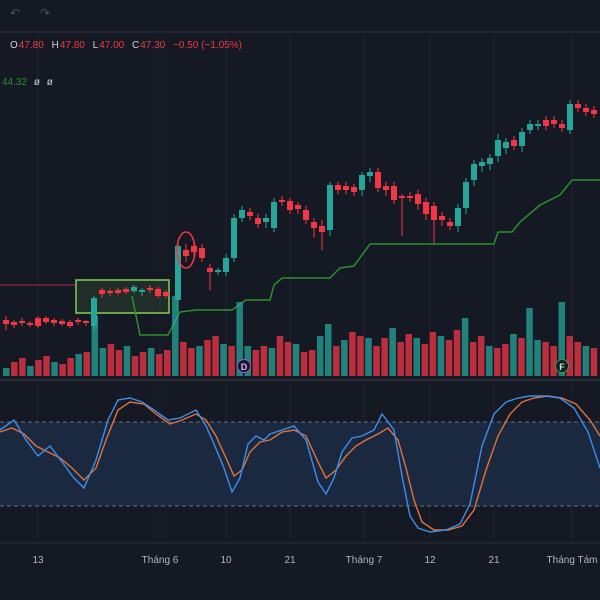 The image size is (600, 600). What do you see at coordinates (15, 13) in the screenshot?
I see `undo-icon: ↶` at bounding box center [15, 13].